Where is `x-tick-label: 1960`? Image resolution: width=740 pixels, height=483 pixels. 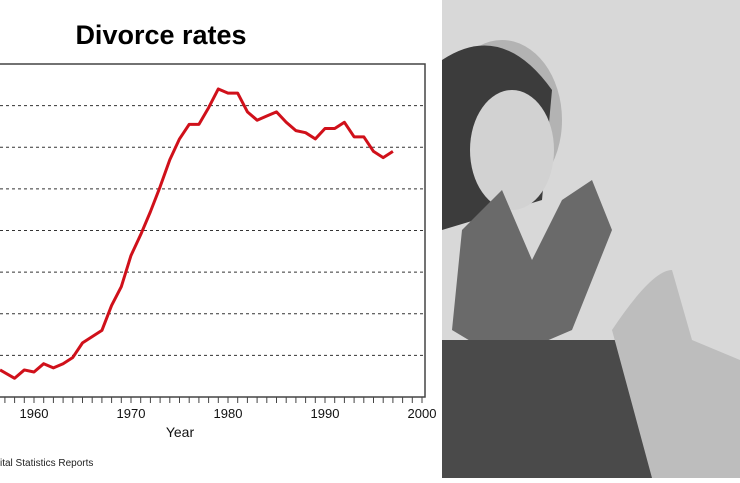 x-tick-label: 1960 is located at coordinates (34, 413).